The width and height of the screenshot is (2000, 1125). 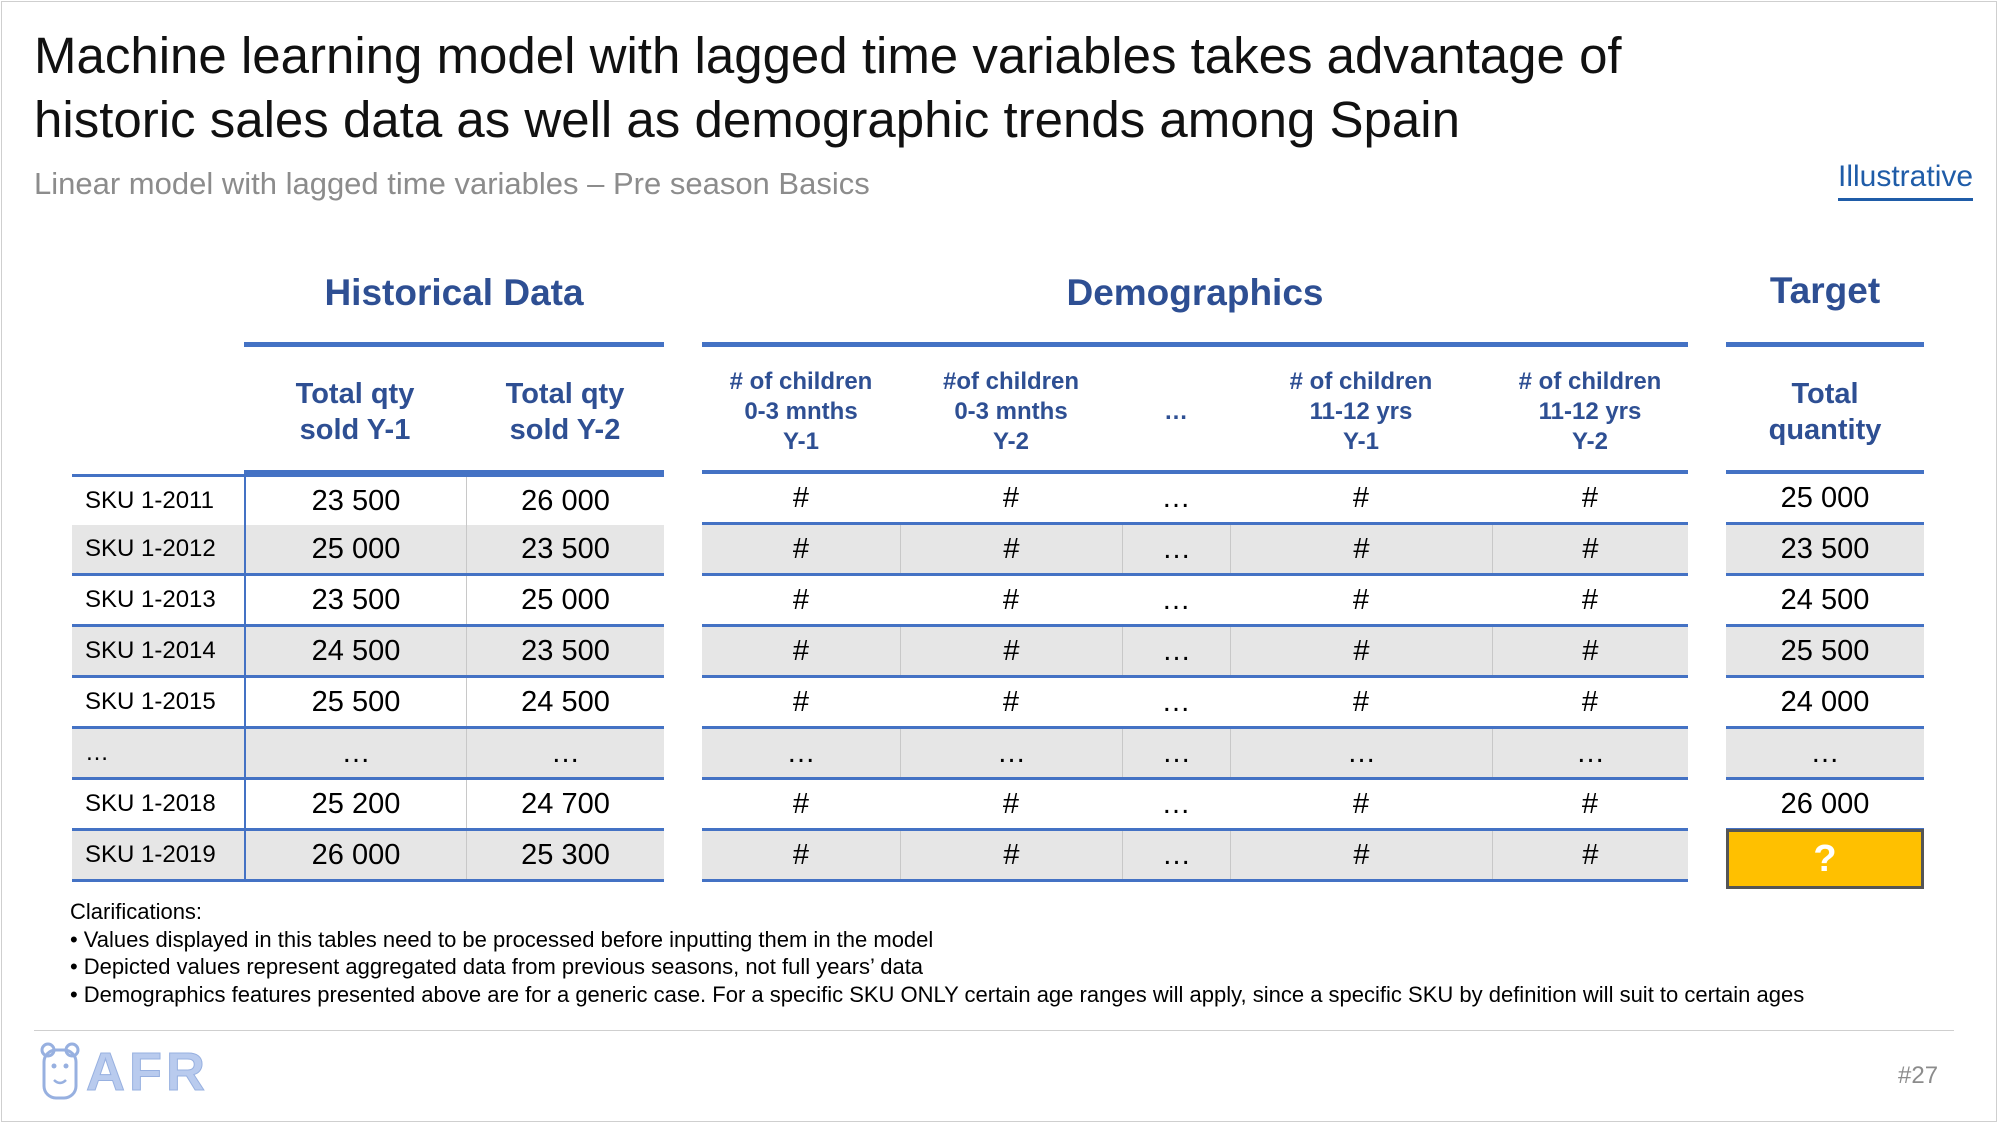 I want to click on total-quantity-cell: 26 000, so click(x=1825, y=803).